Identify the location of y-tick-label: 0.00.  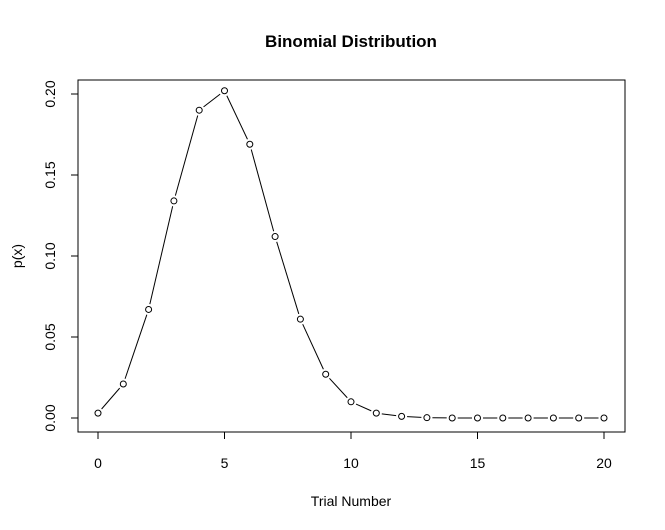
(50, 417).